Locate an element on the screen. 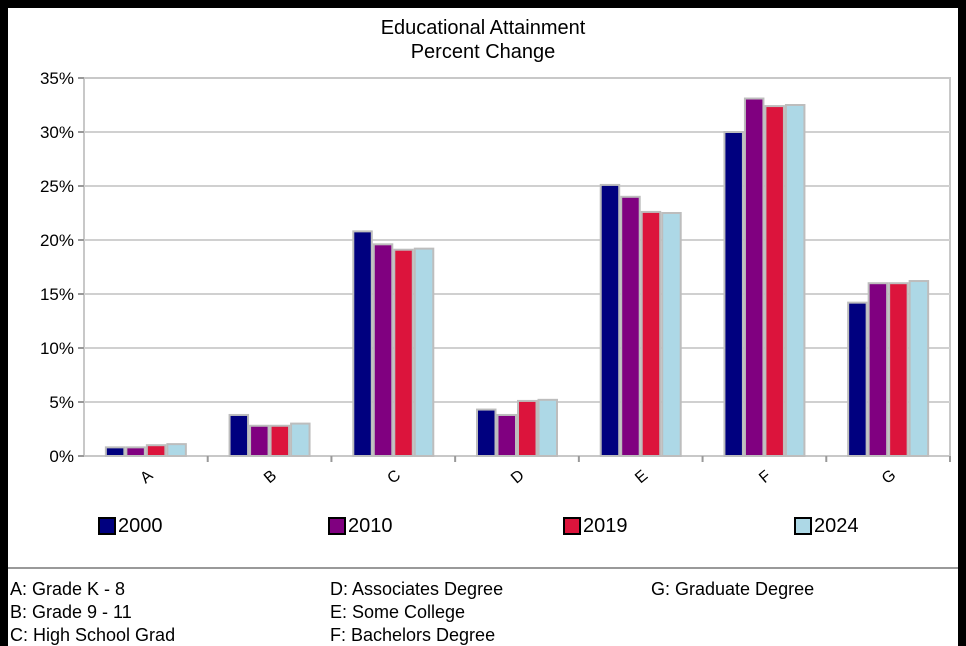  bar-F-2010 is located at coordinates (754, 277).